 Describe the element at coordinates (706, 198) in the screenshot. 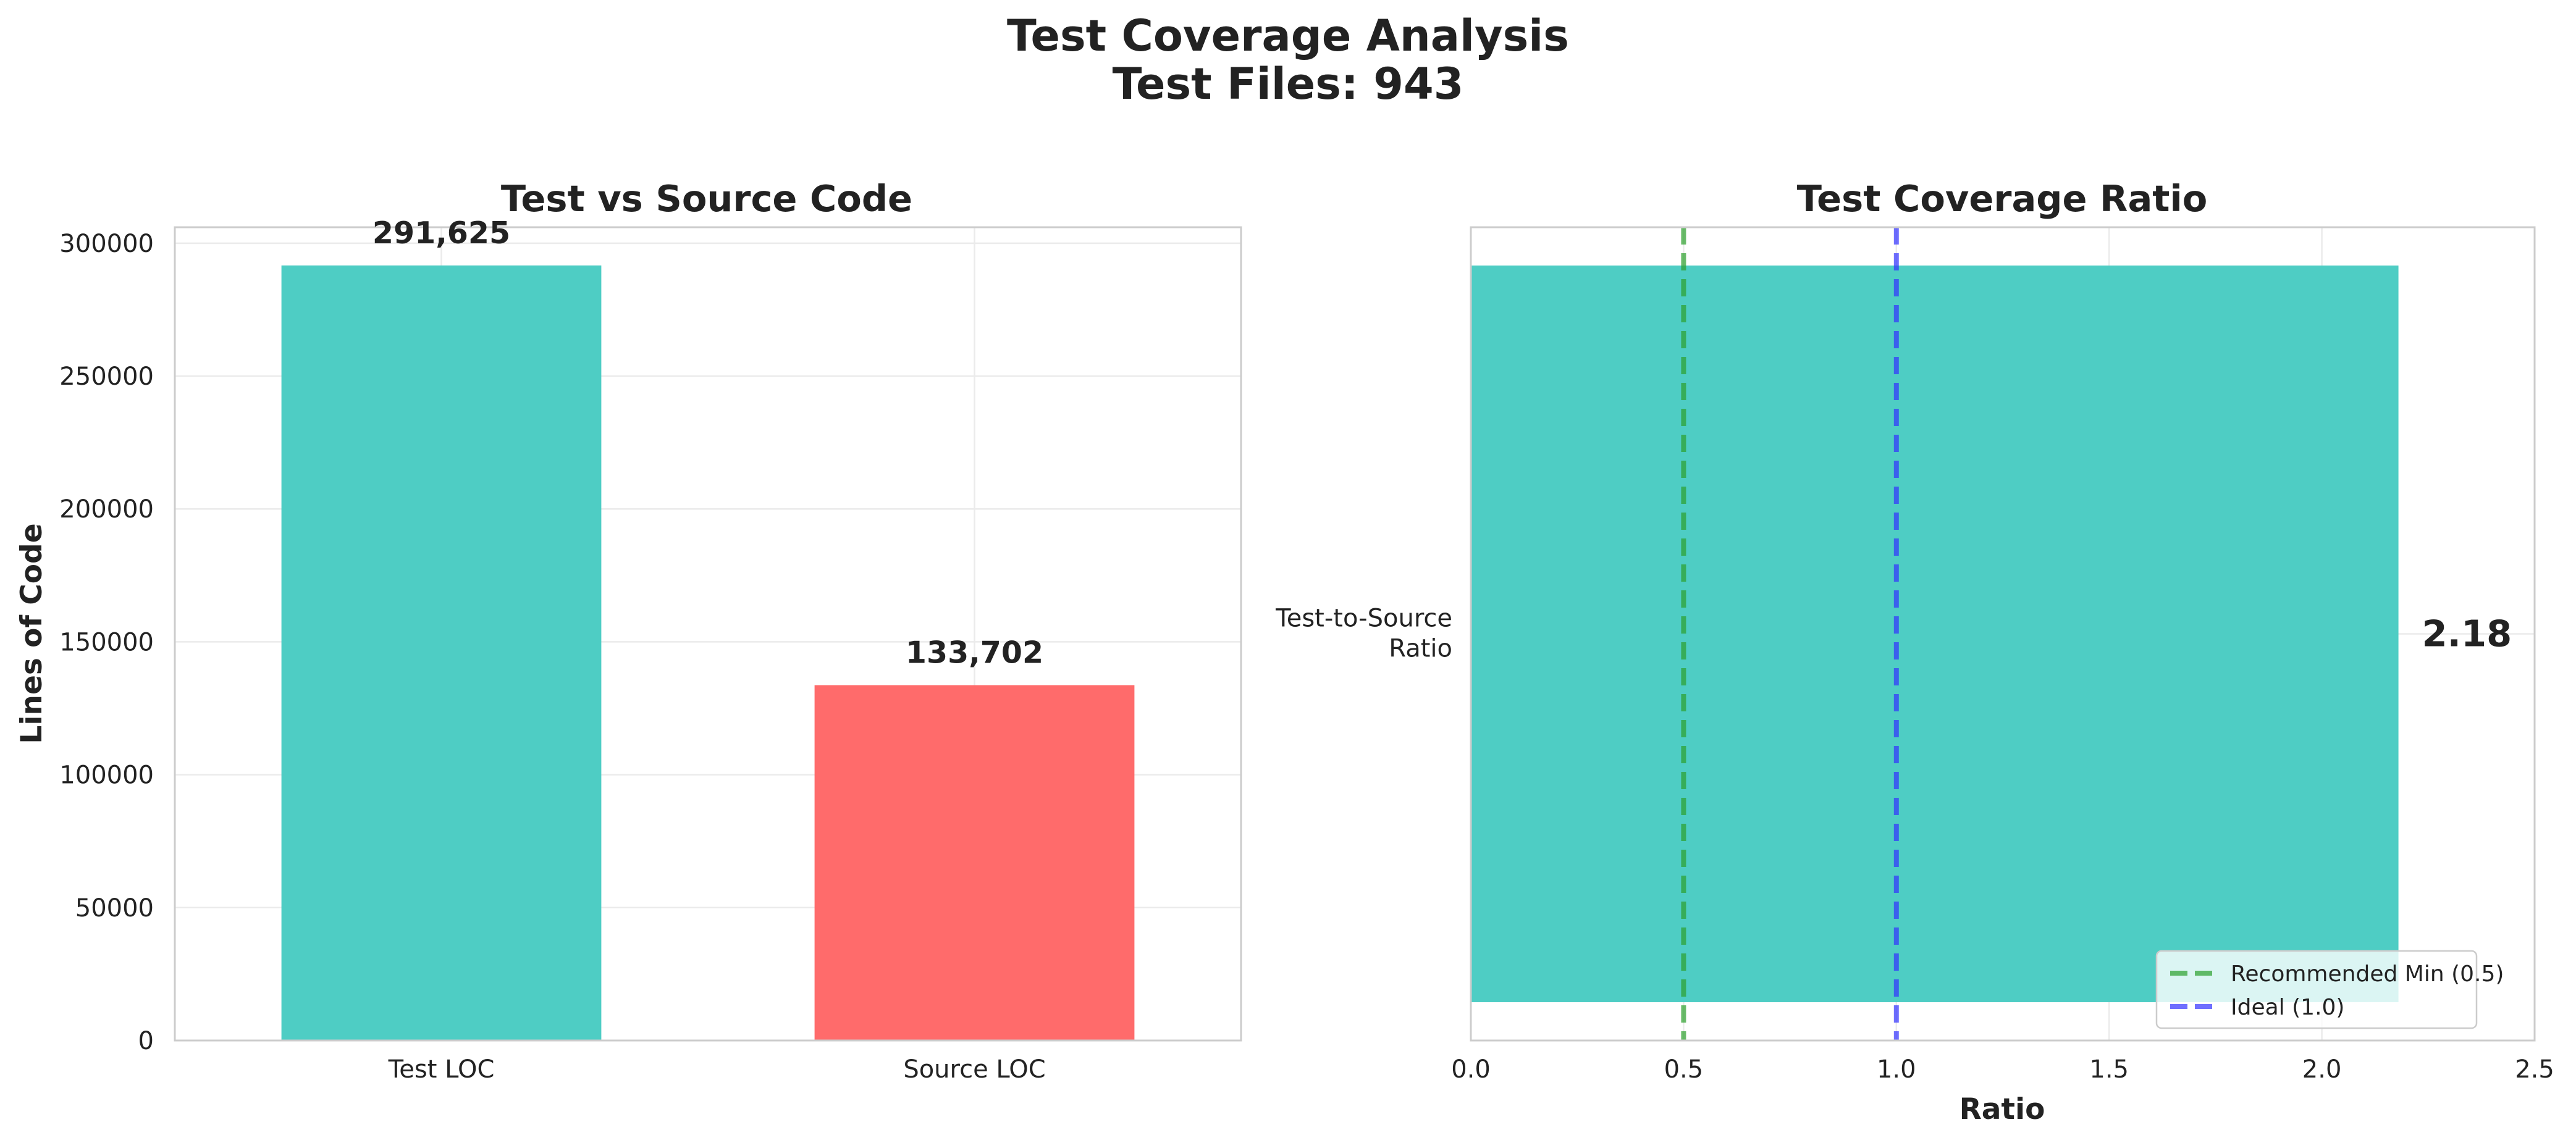

I see `left-chart-title: Test vs Source Code` at that location.